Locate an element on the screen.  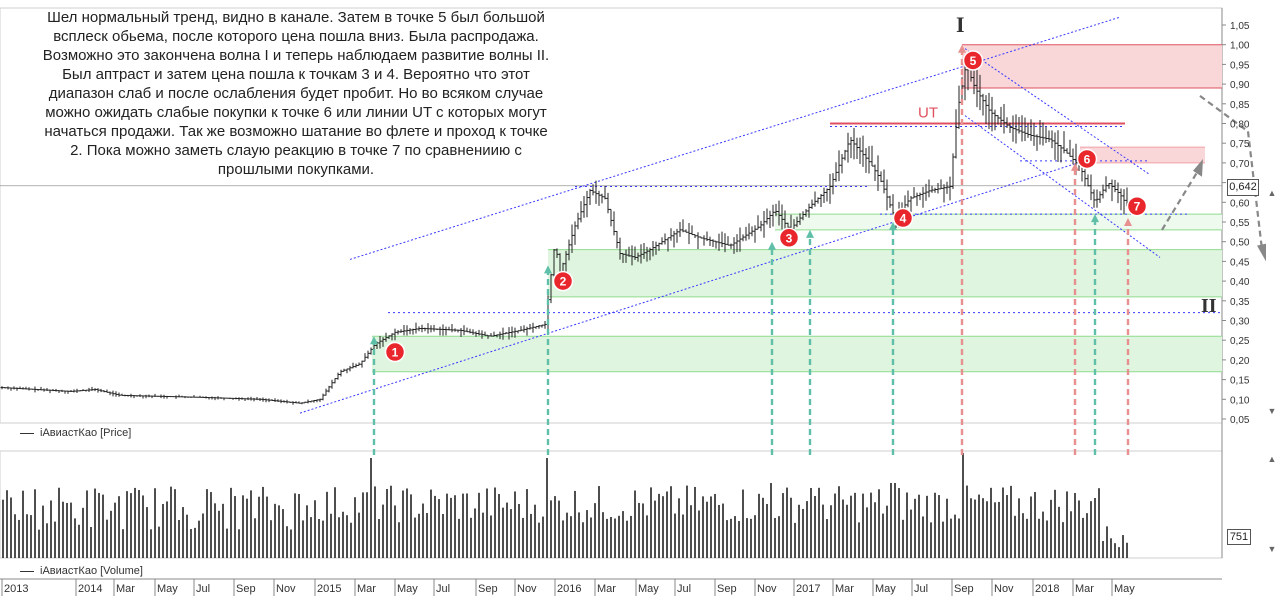
price-scroll-up-icon: ▲ is located at coordinates (1272, 193).